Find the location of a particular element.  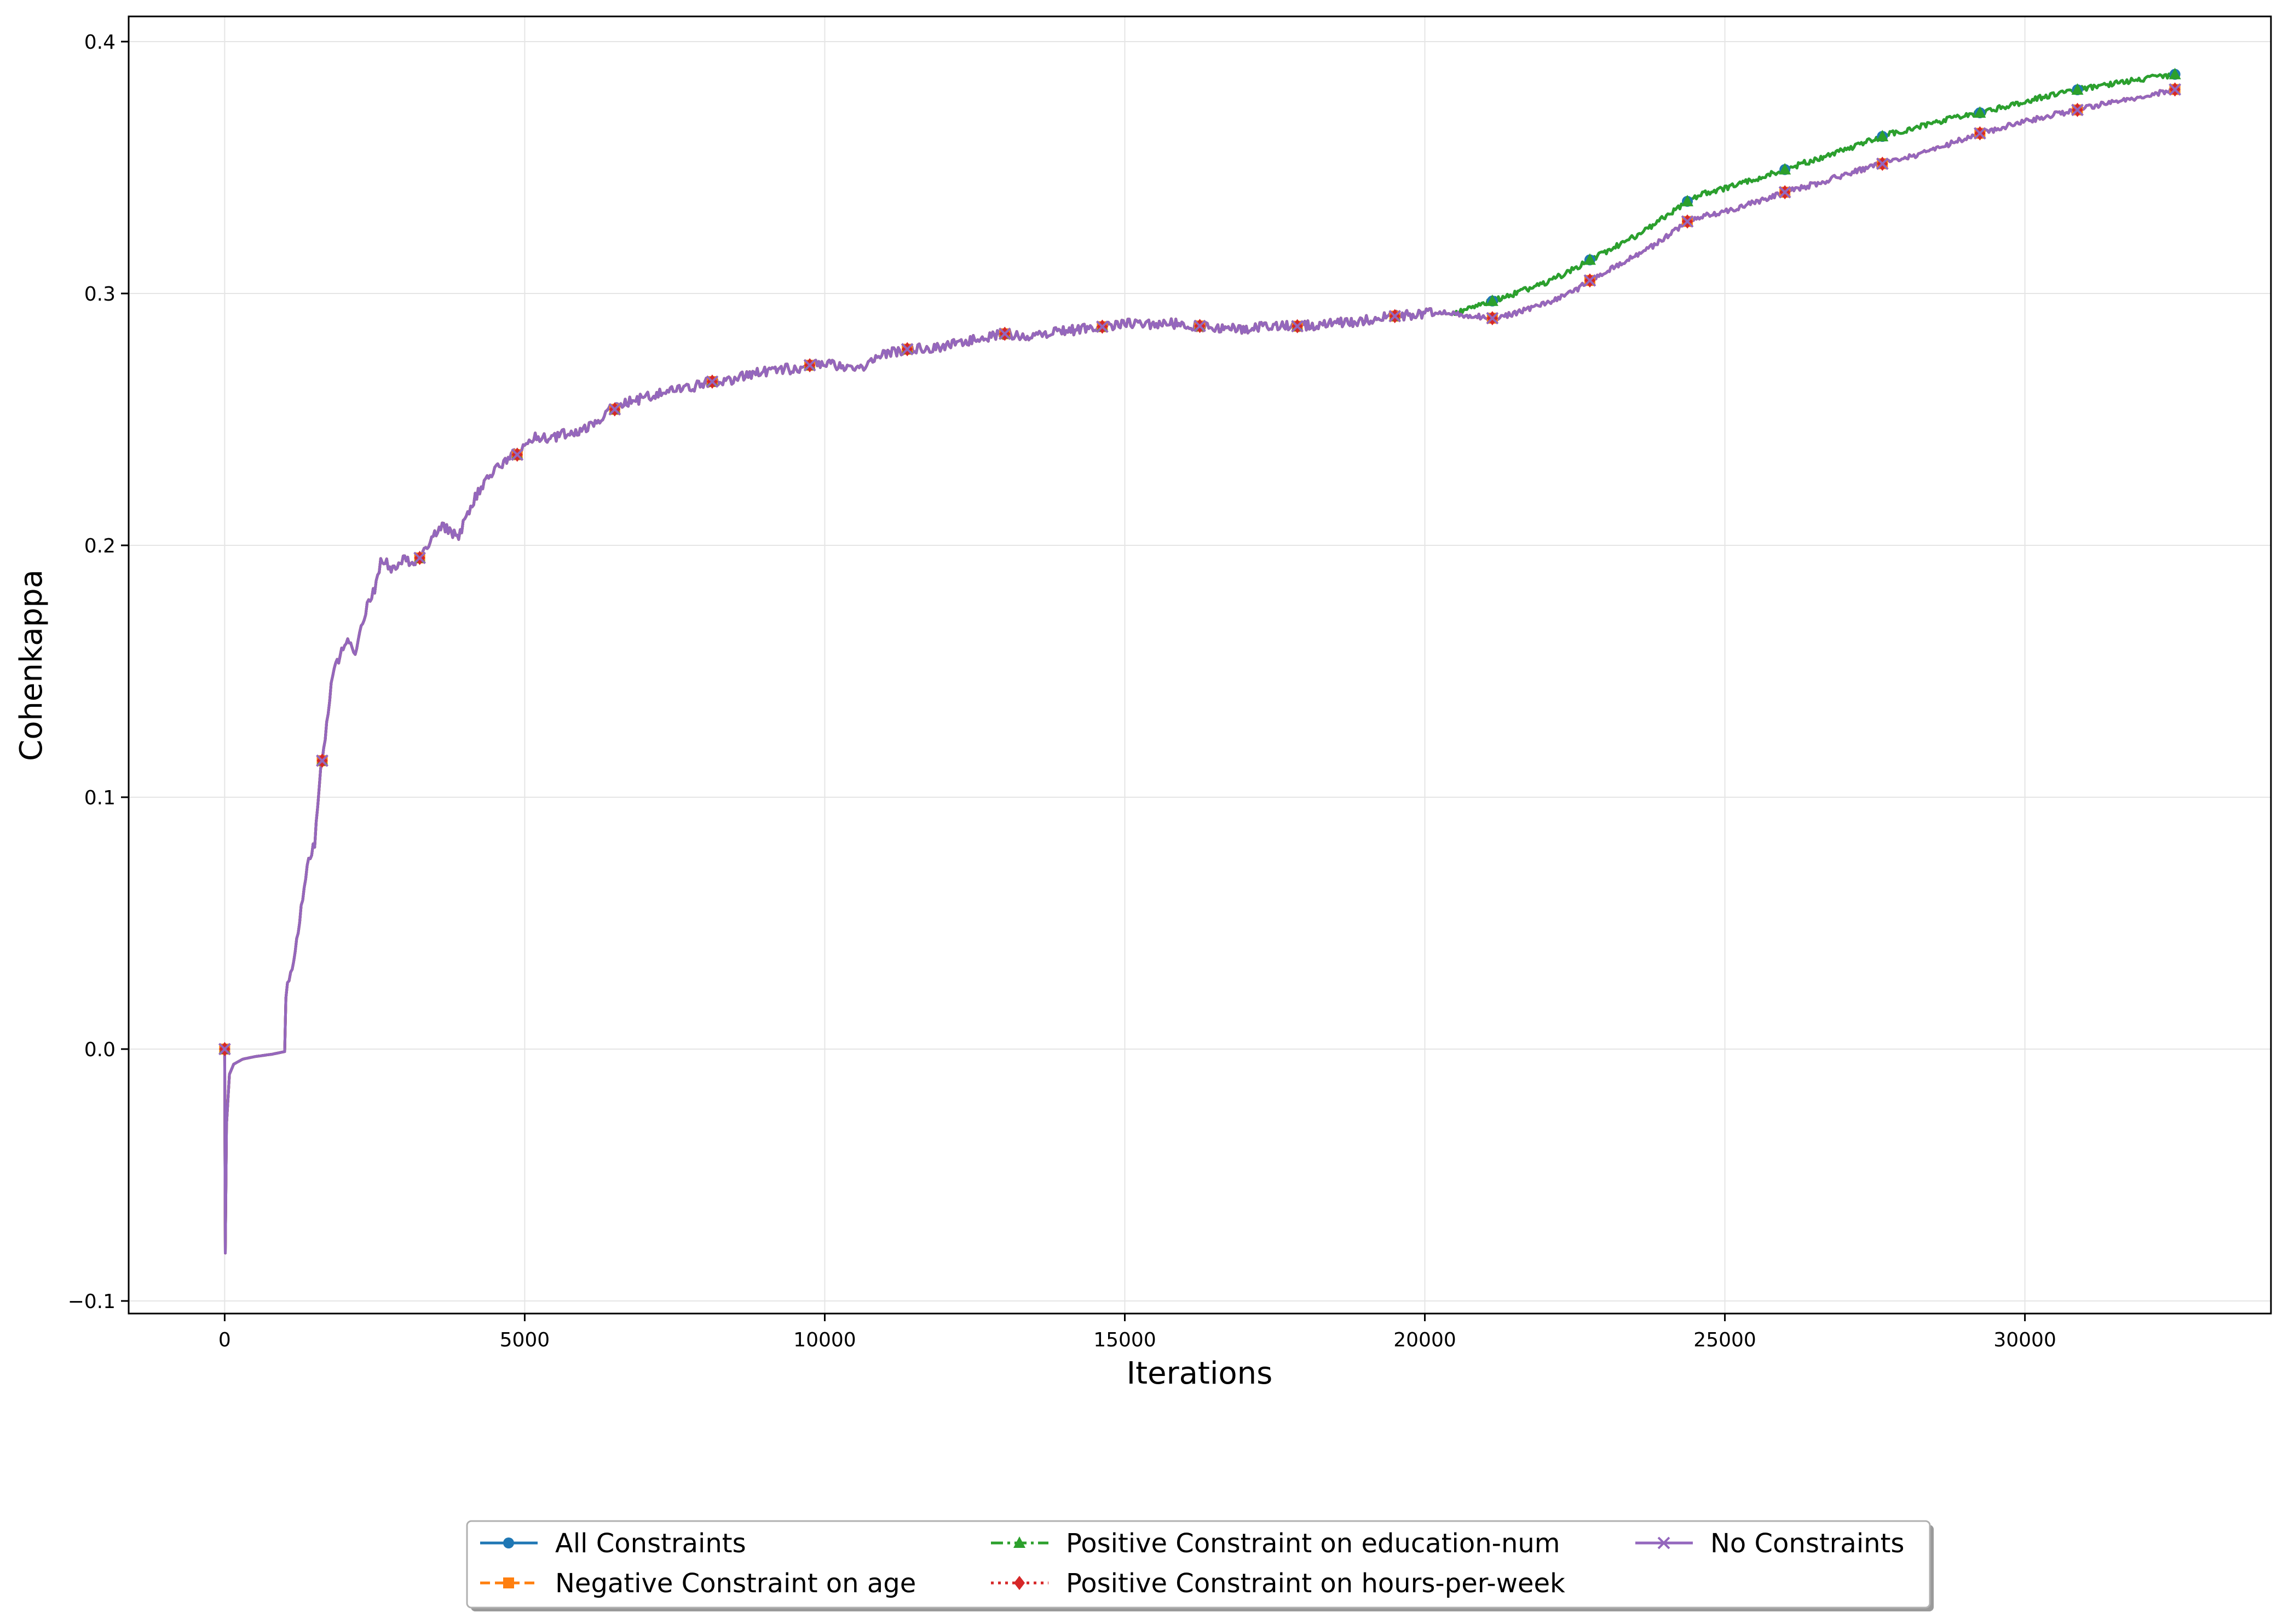

x-tick-label: 15000 is located at coordinates (1124, 1340).